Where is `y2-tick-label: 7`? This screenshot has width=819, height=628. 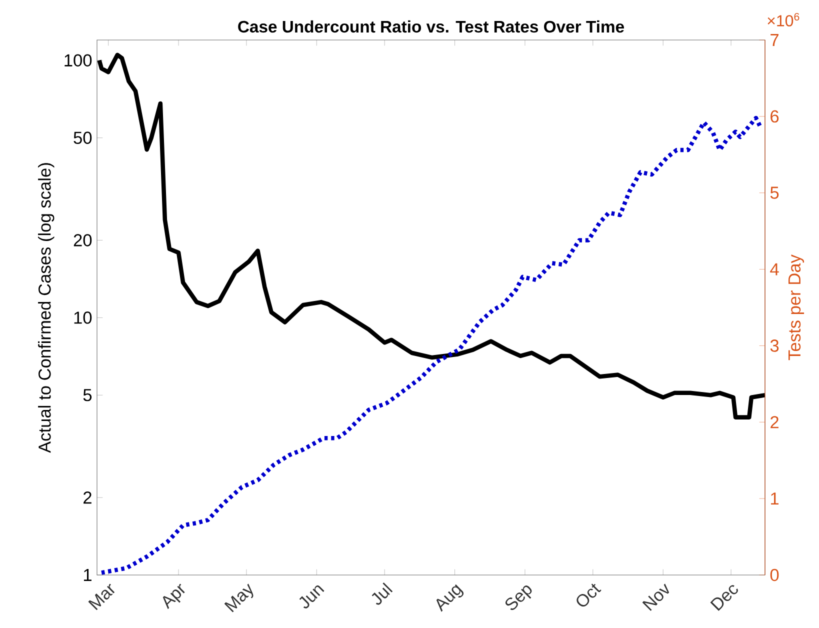 y2-tick-label: 7 is located at coordinates (774, 40).